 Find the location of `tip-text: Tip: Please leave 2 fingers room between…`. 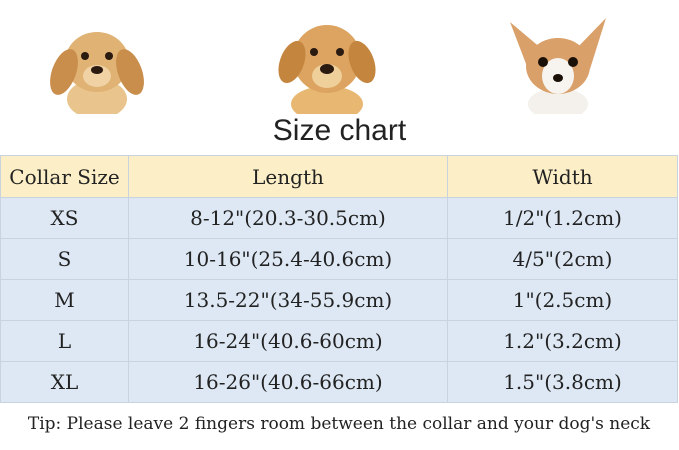

tip-text: Tip: Please leave 2 fingers room between… is located at coordinates (339, 423).